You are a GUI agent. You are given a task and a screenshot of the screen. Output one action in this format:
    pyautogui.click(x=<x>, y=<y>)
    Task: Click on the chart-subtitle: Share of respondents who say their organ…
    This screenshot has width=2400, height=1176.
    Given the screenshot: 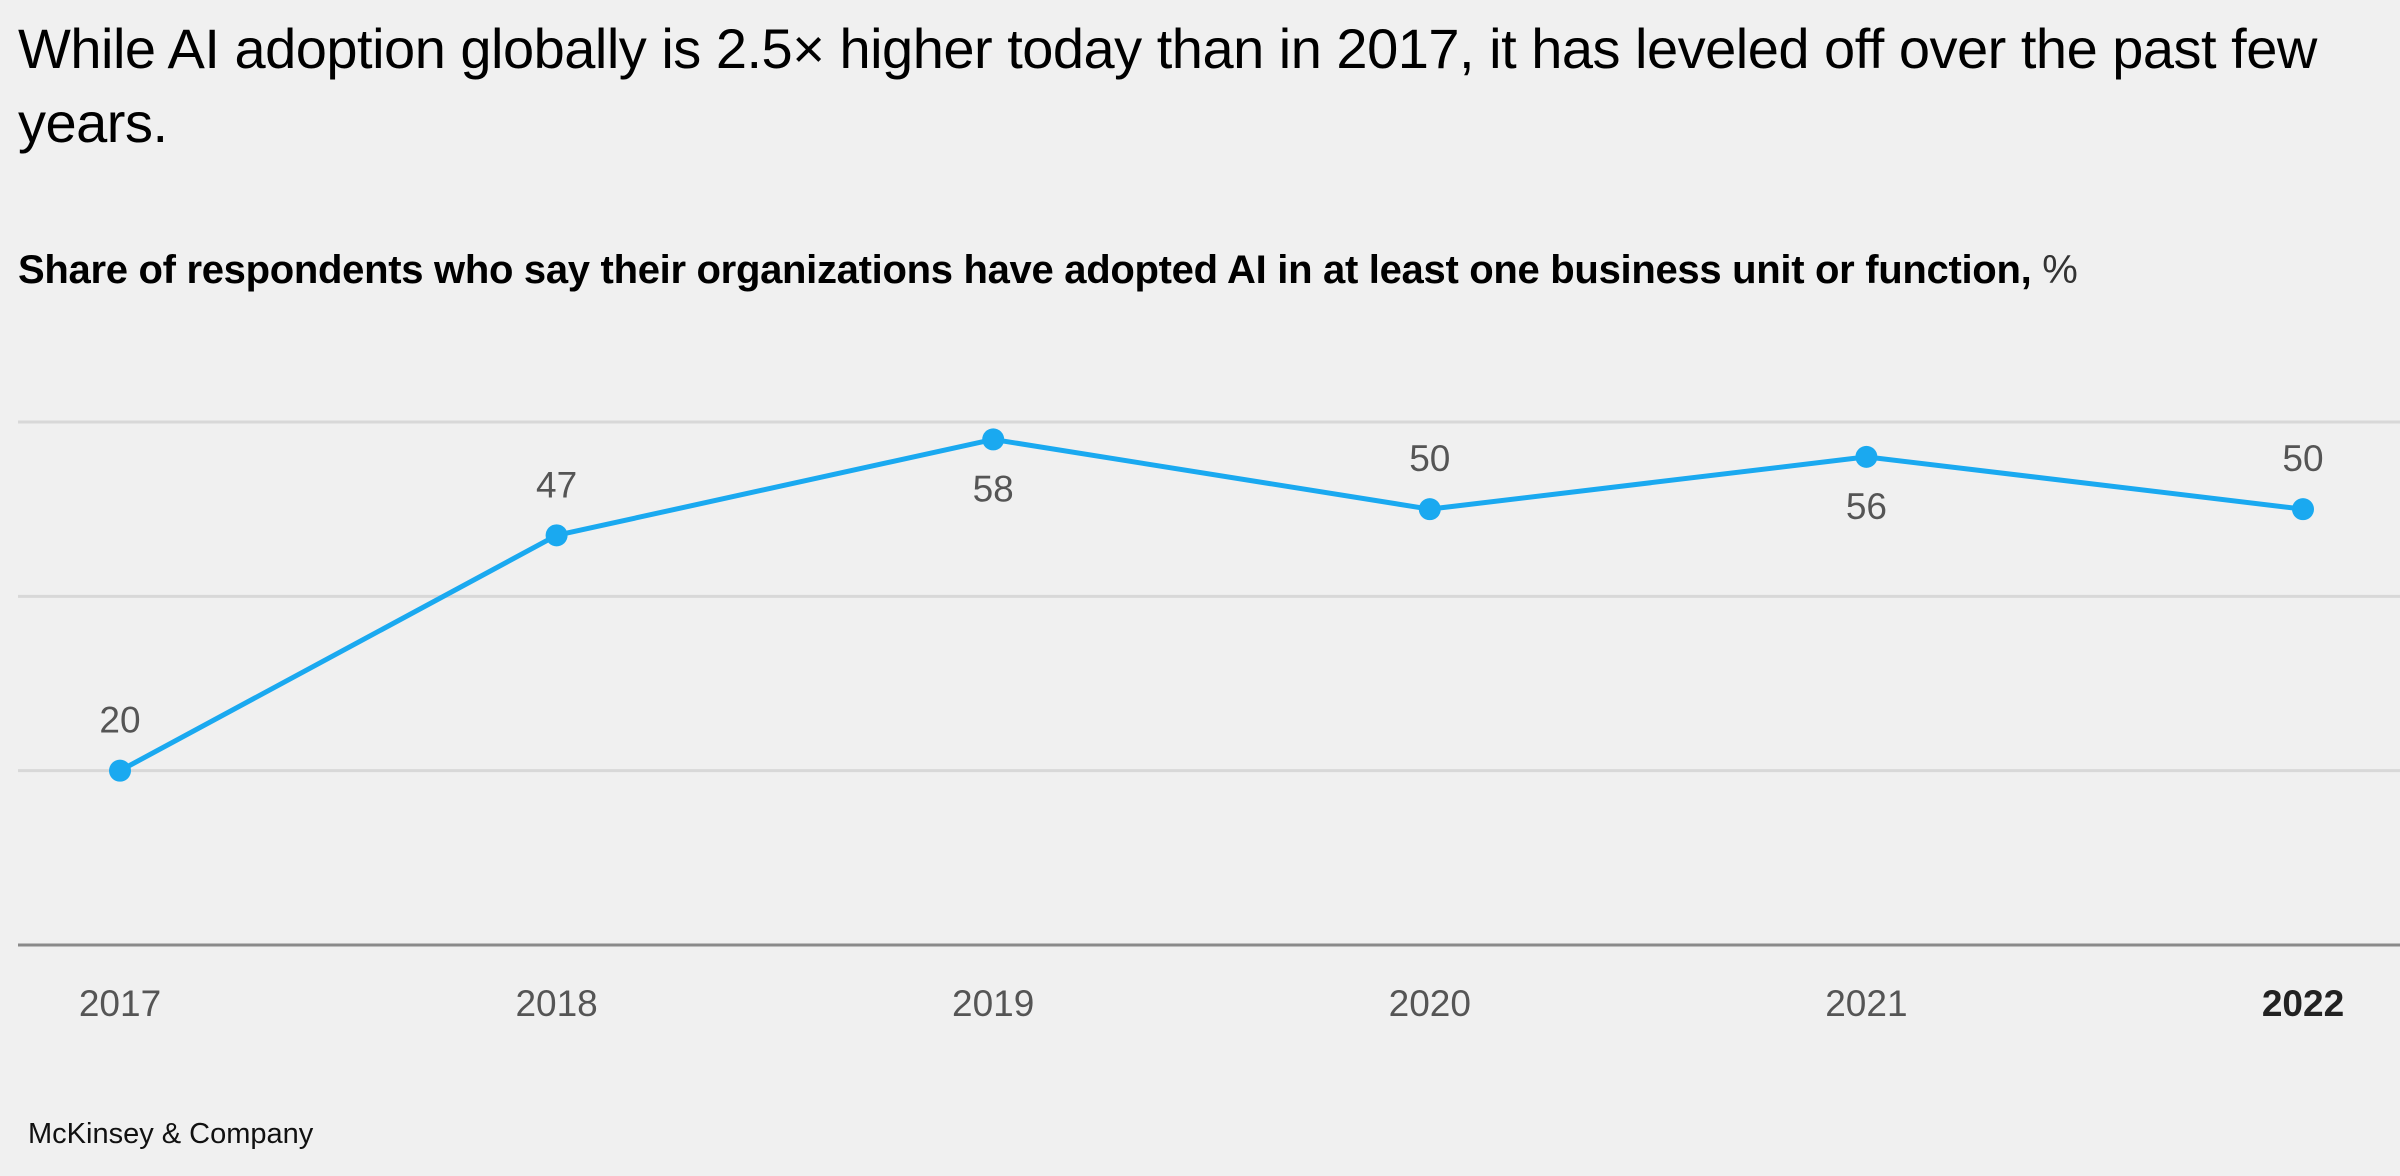 What is the action you would take?
    pyautogui.click(x=1168, y=270)
    